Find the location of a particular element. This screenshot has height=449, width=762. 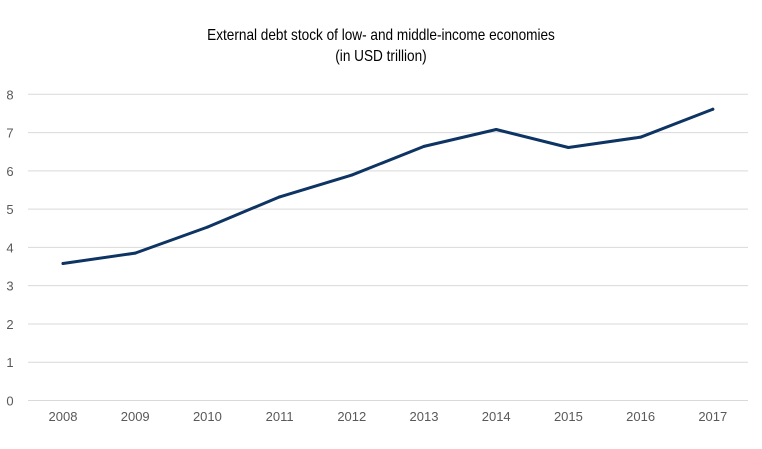

x-tick-label: 2012 is located at coordinates (351, 416).